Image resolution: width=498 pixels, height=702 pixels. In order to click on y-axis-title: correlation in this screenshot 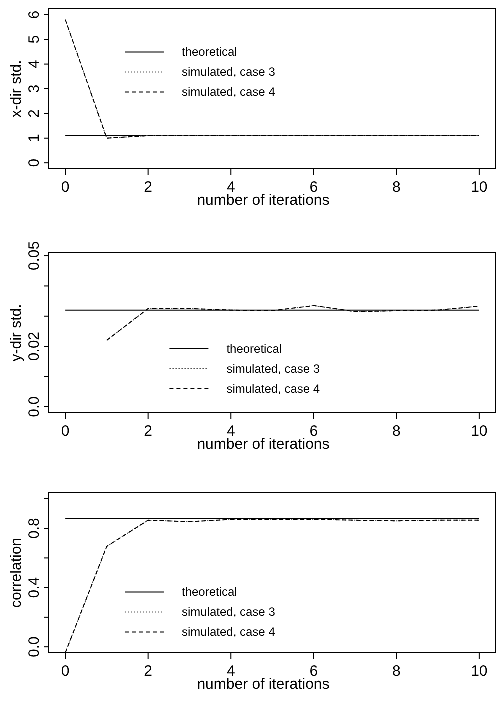, I will do `click(16, 573)`.